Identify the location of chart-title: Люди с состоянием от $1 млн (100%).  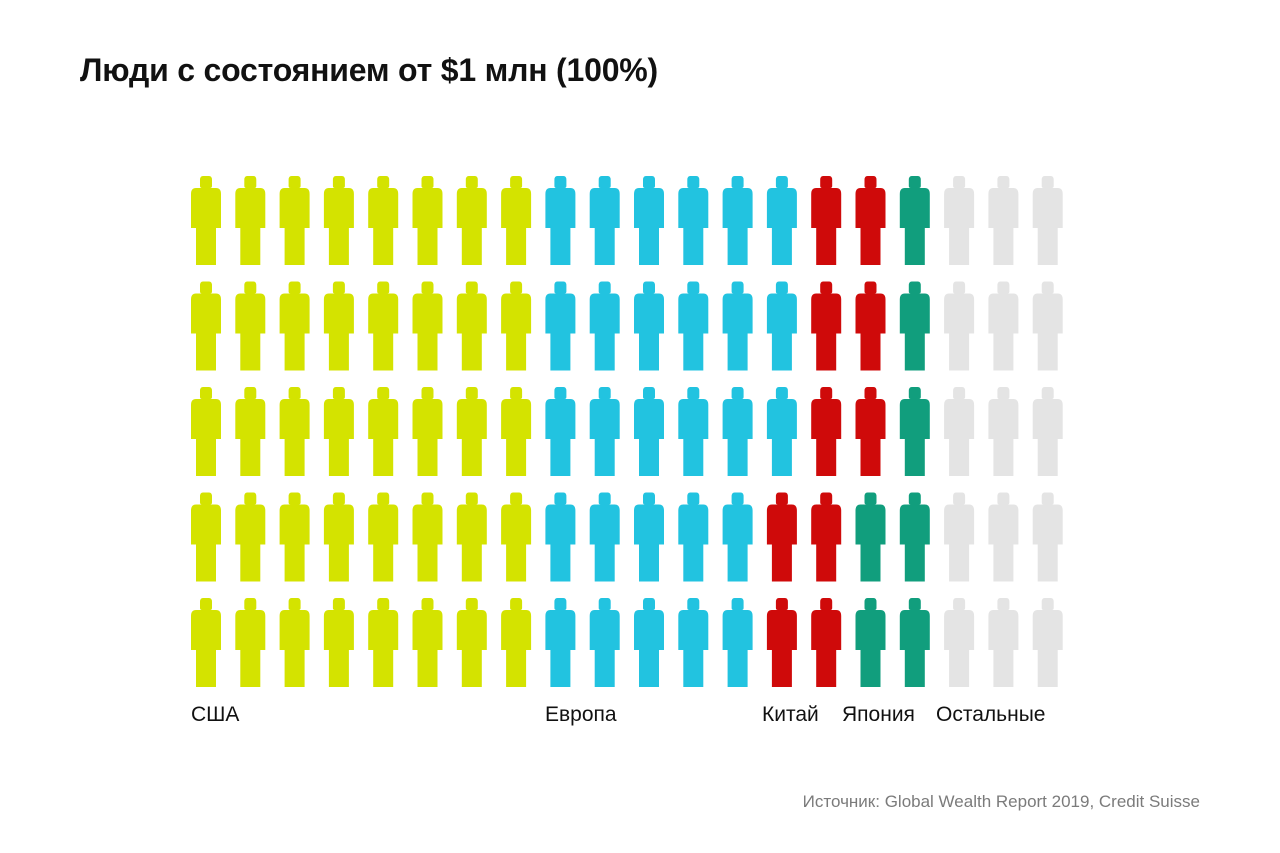
(369, 70).